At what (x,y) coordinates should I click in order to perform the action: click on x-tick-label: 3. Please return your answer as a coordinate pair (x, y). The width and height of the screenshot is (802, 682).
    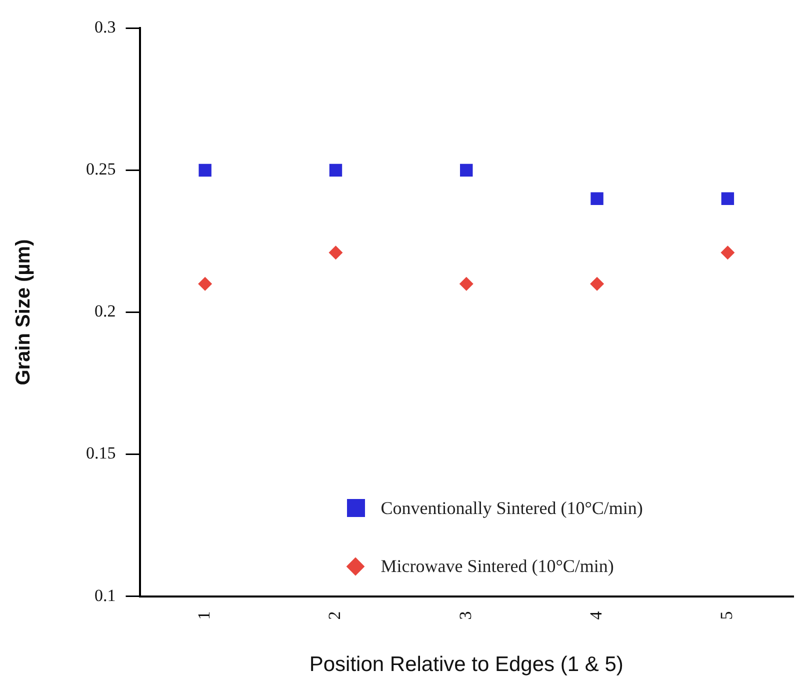
    Looking at the image, I should click on (465, 615).